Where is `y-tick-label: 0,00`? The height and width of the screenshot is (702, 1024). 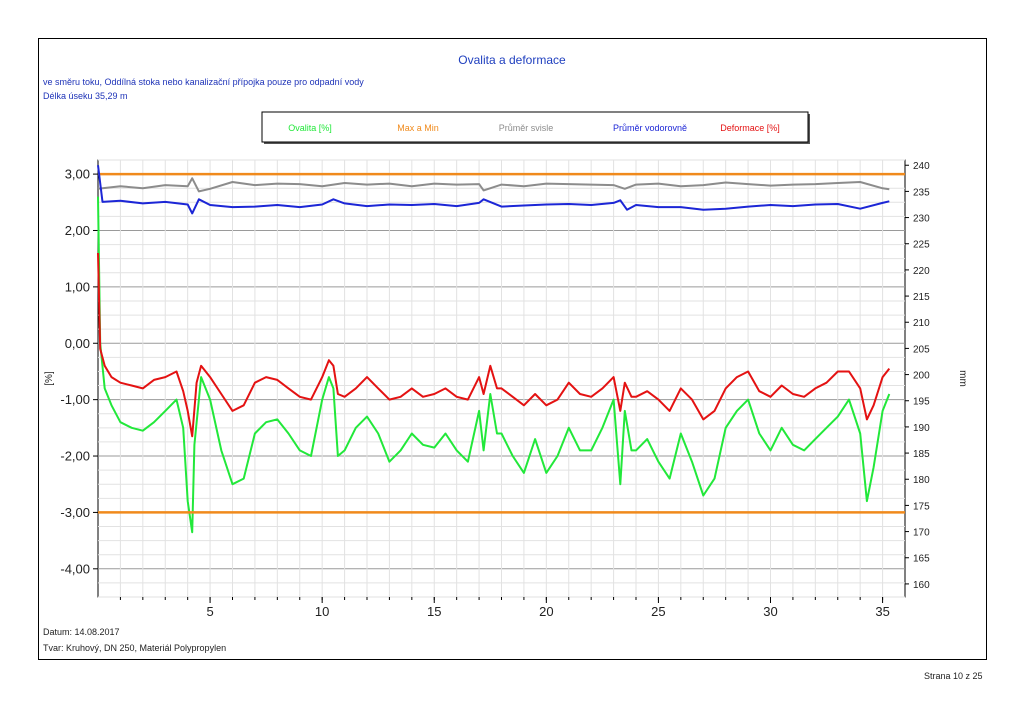 y-tick-label: 0,00 is located at coordinates (77, 343).